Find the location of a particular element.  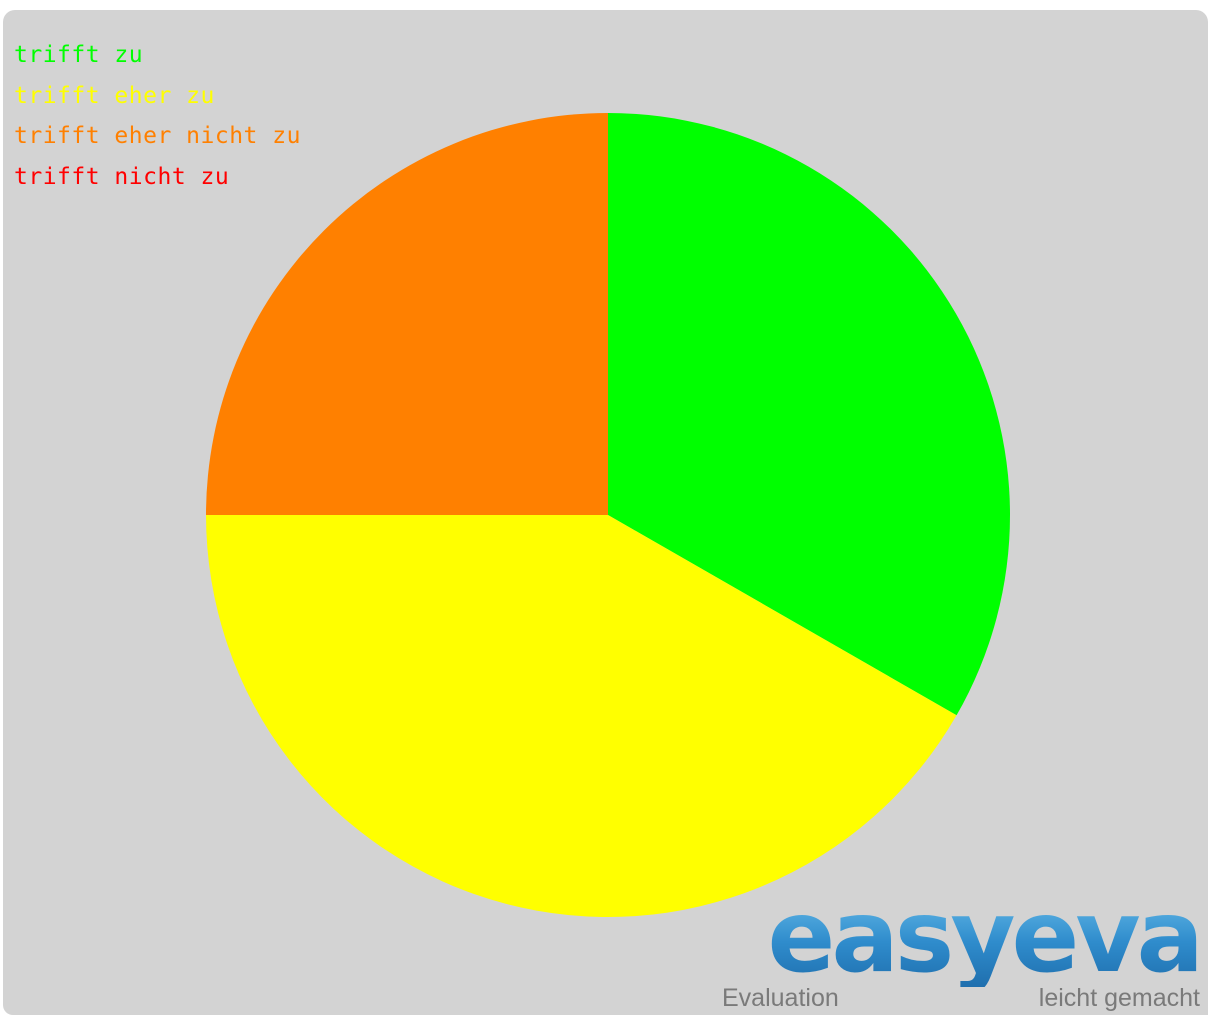

legend-entry-trifft-zu: trifft zu is located at coordinates (79, 55).